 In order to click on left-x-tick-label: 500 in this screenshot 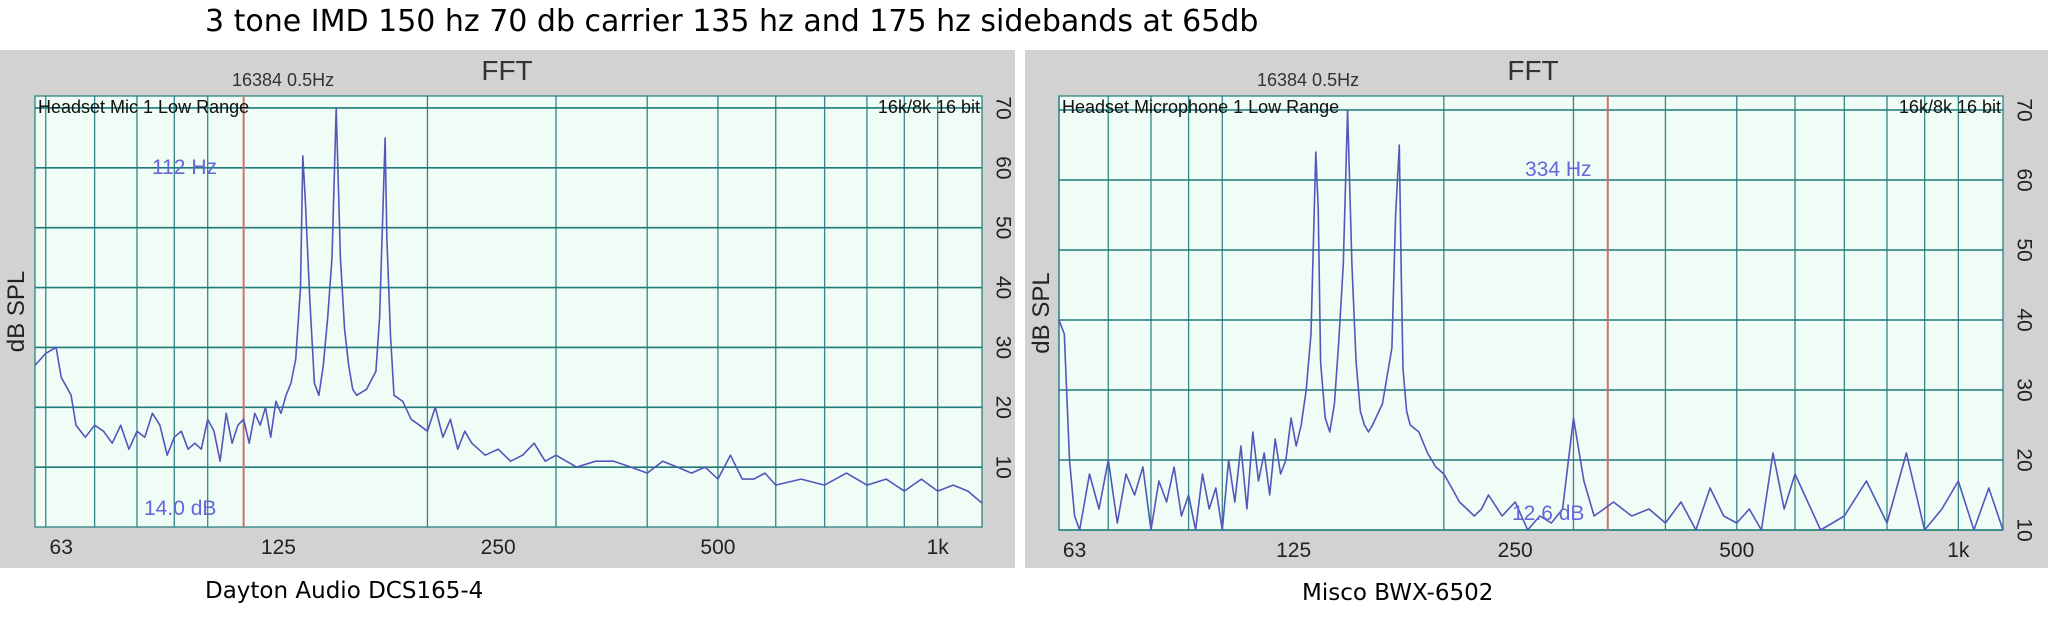, I will do `click(717, 547)`.